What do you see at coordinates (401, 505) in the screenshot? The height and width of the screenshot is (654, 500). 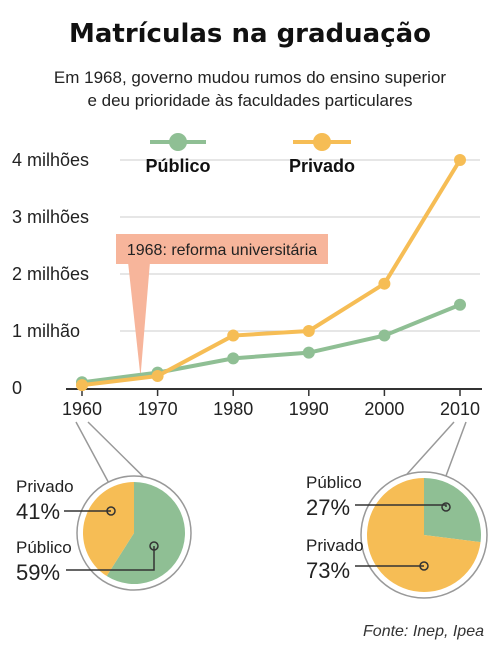 I see `pie-2010-leader-publico` at bounding box center [401, 505].